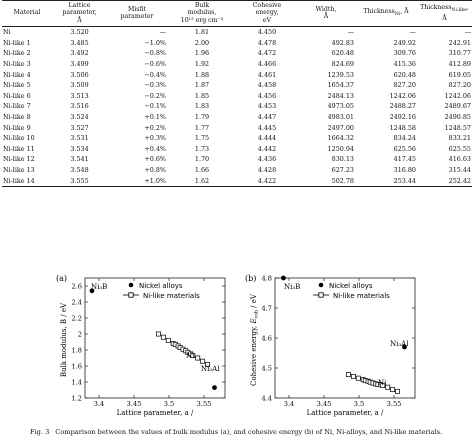 Image resolution: width=474 pixels, height=439 pixels. Describe the element at coordinates (79, 127) in the screenshot. I see `cell-lattice: 3.527` at that location.